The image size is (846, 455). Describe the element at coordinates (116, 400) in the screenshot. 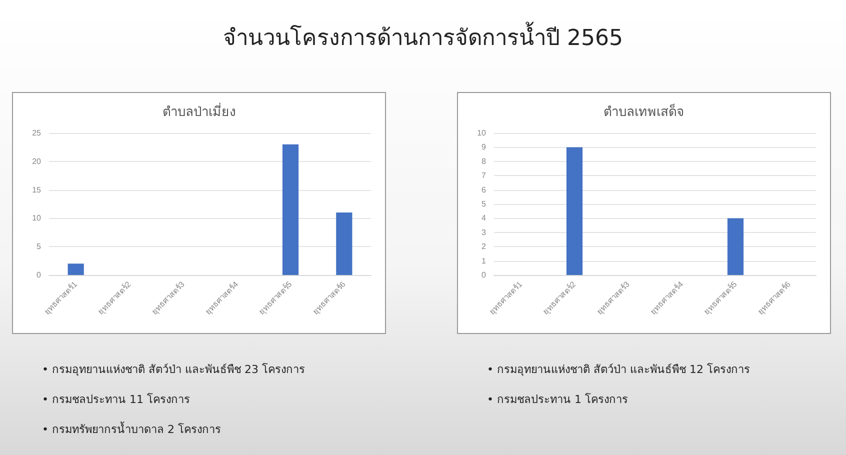

I see `text: • กรมชลประทาน 11 โครงการ` at that location.